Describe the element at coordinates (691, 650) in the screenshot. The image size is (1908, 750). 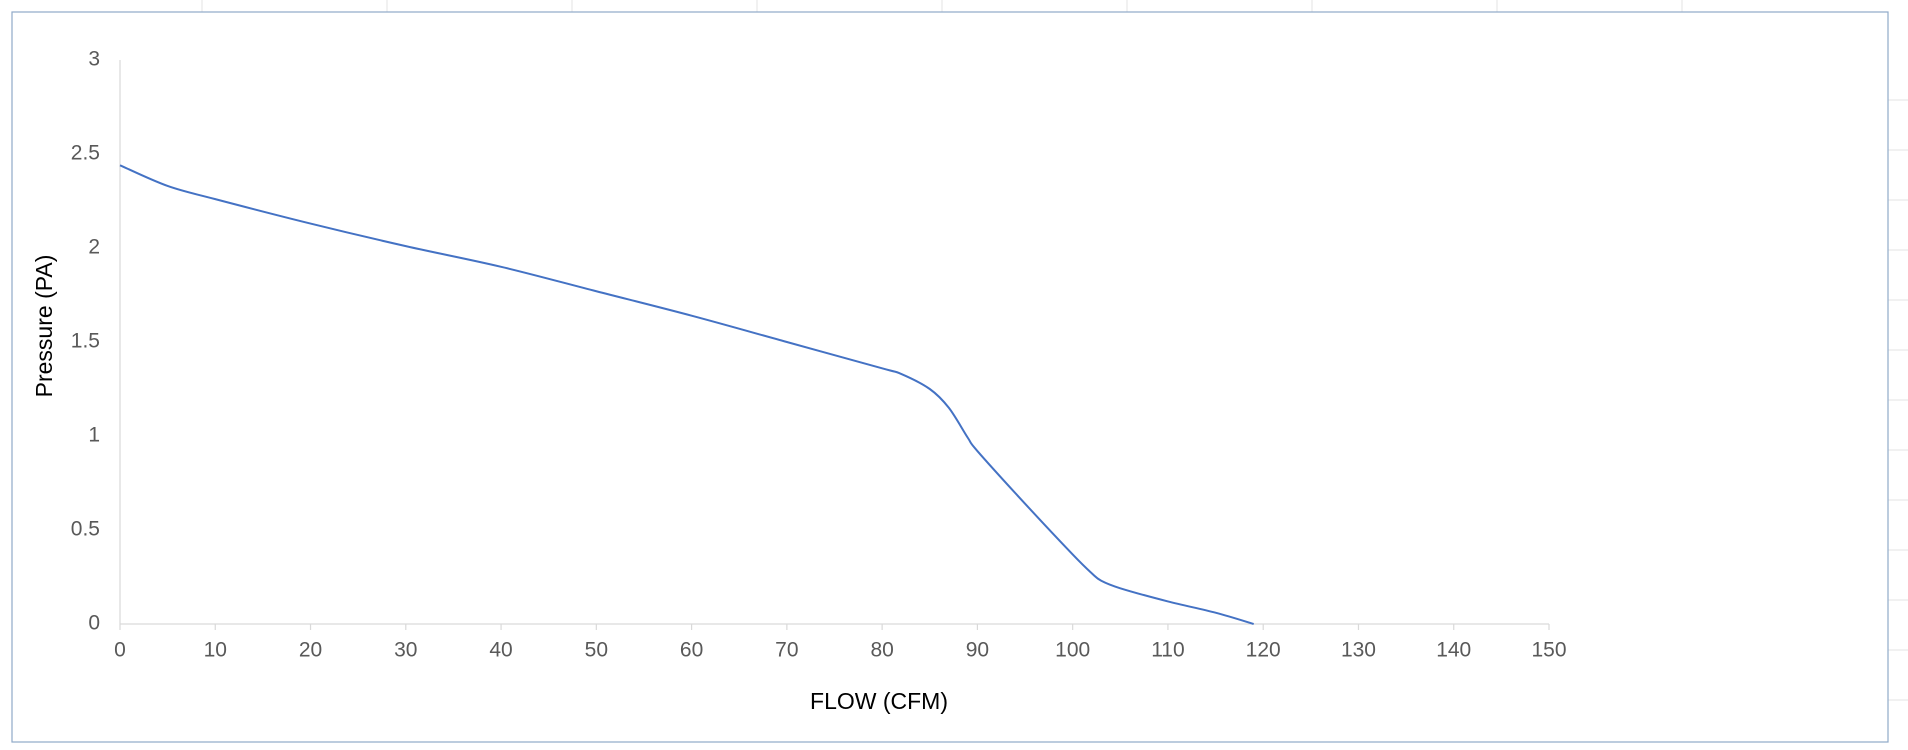
I see `x-tick-label: 60` at that location.